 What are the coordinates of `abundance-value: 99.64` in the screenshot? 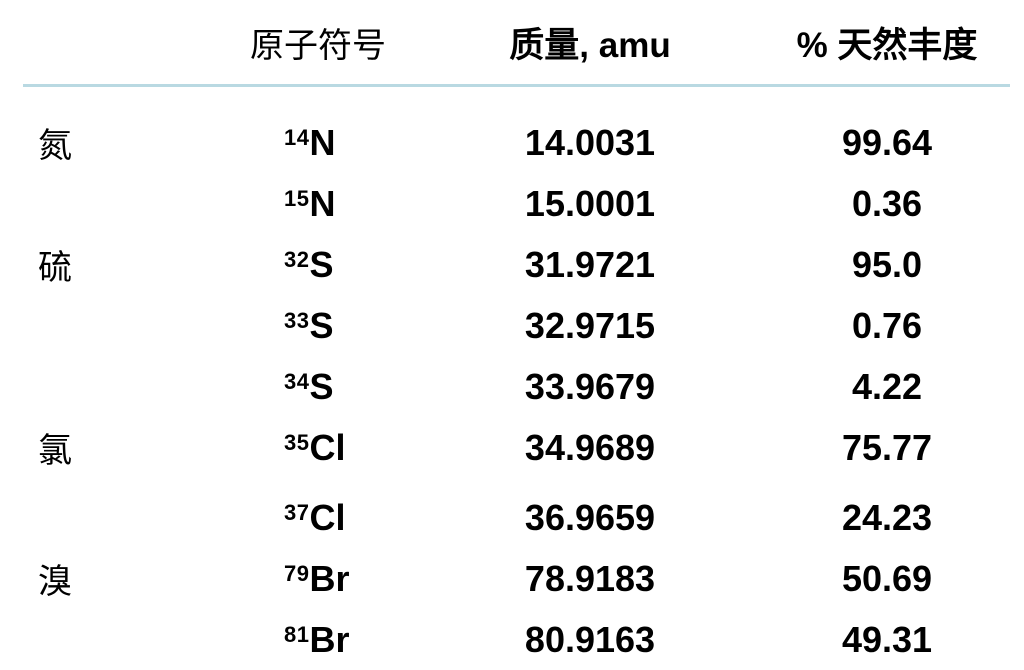 It's located at (887, 142).